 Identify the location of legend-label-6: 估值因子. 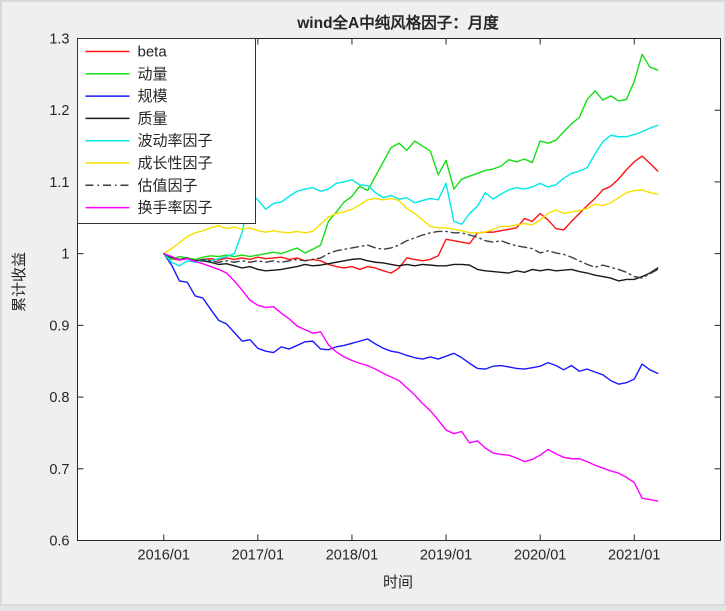
(168, 185).